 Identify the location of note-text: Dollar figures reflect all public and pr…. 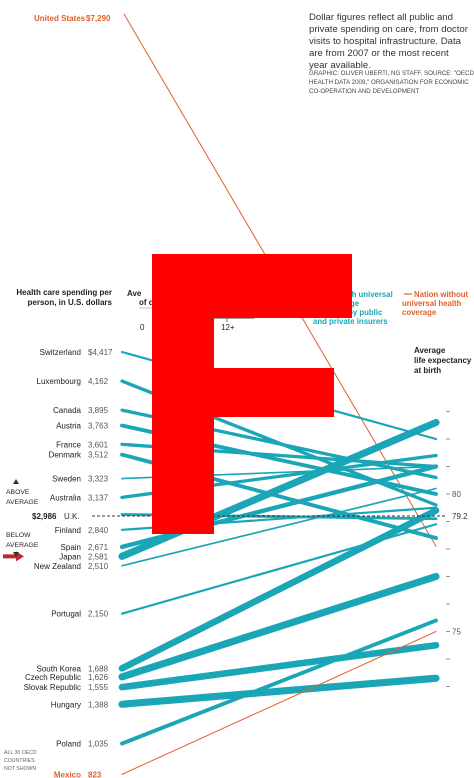
(388, 41).